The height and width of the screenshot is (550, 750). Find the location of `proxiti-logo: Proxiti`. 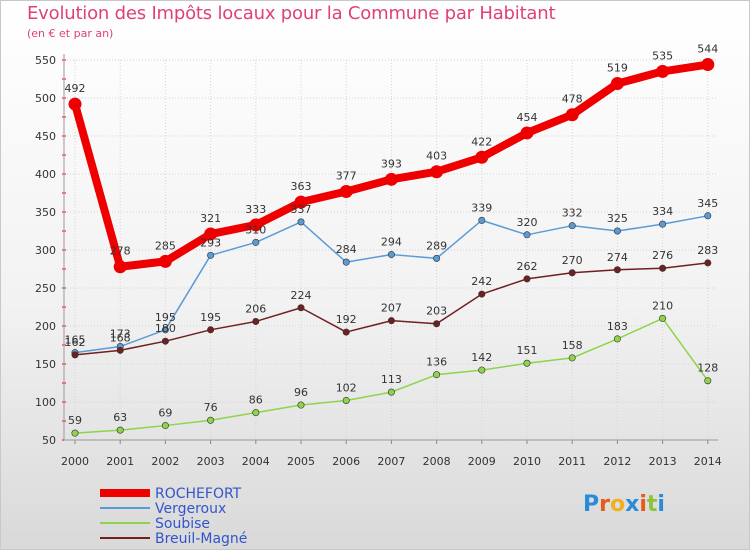

proxiti-logo: Proxiti is located at coordinates (624, 504).